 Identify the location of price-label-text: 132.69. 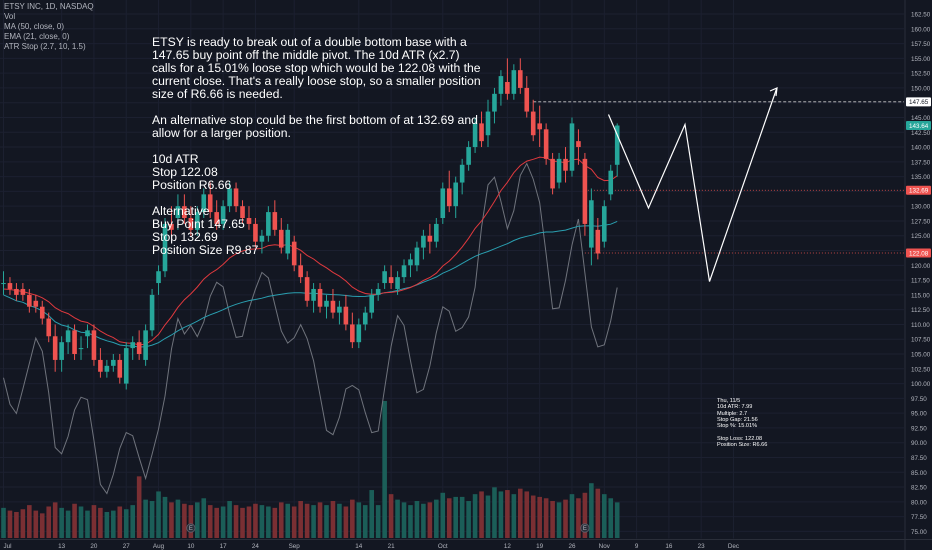
(919, 191).